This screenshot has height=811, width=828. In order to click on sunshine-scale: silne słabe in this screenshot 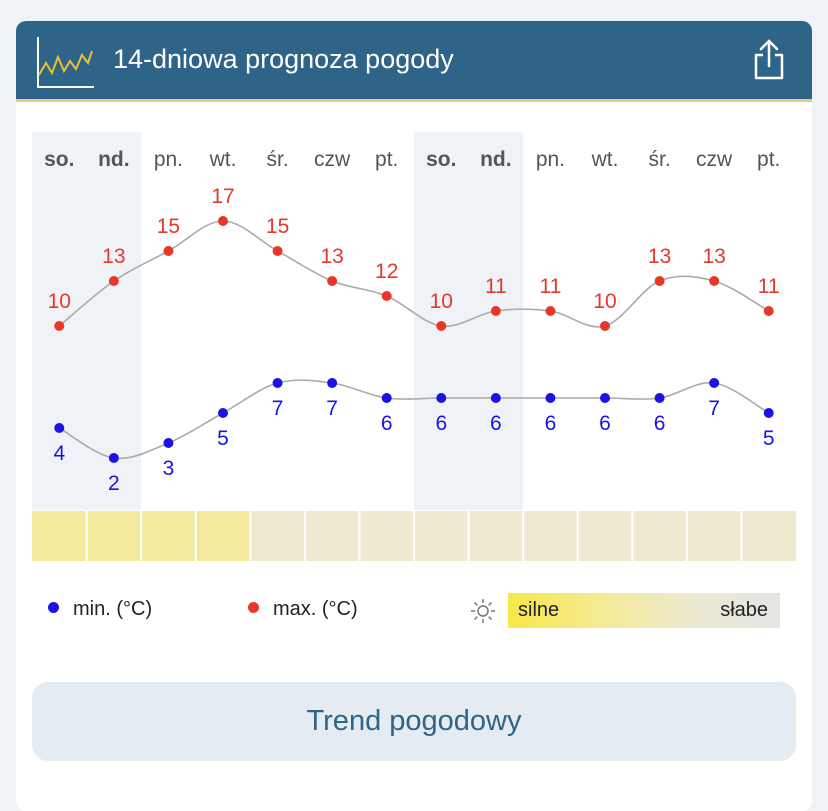, I will do `click(644, 610)`.